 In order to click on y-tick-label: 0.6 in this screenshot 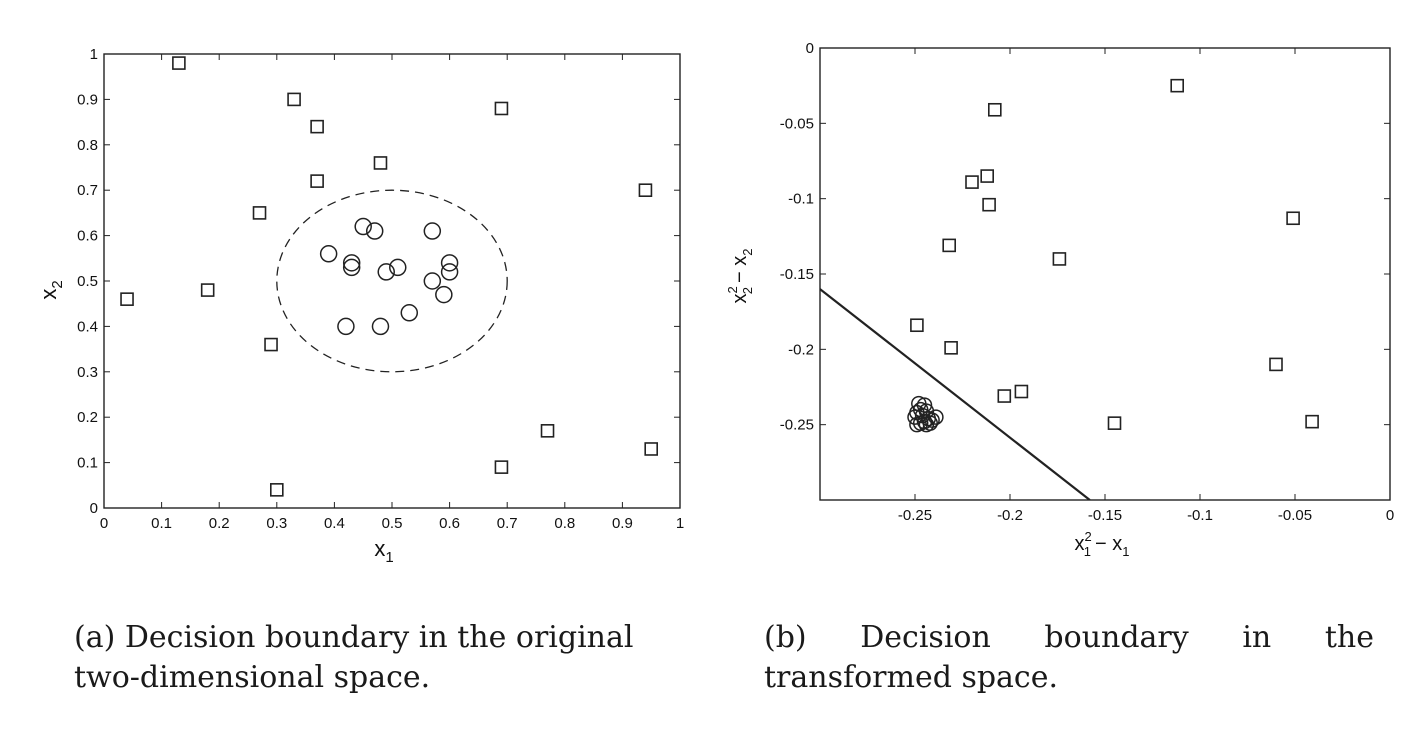, I will do `click(87, 236)`.